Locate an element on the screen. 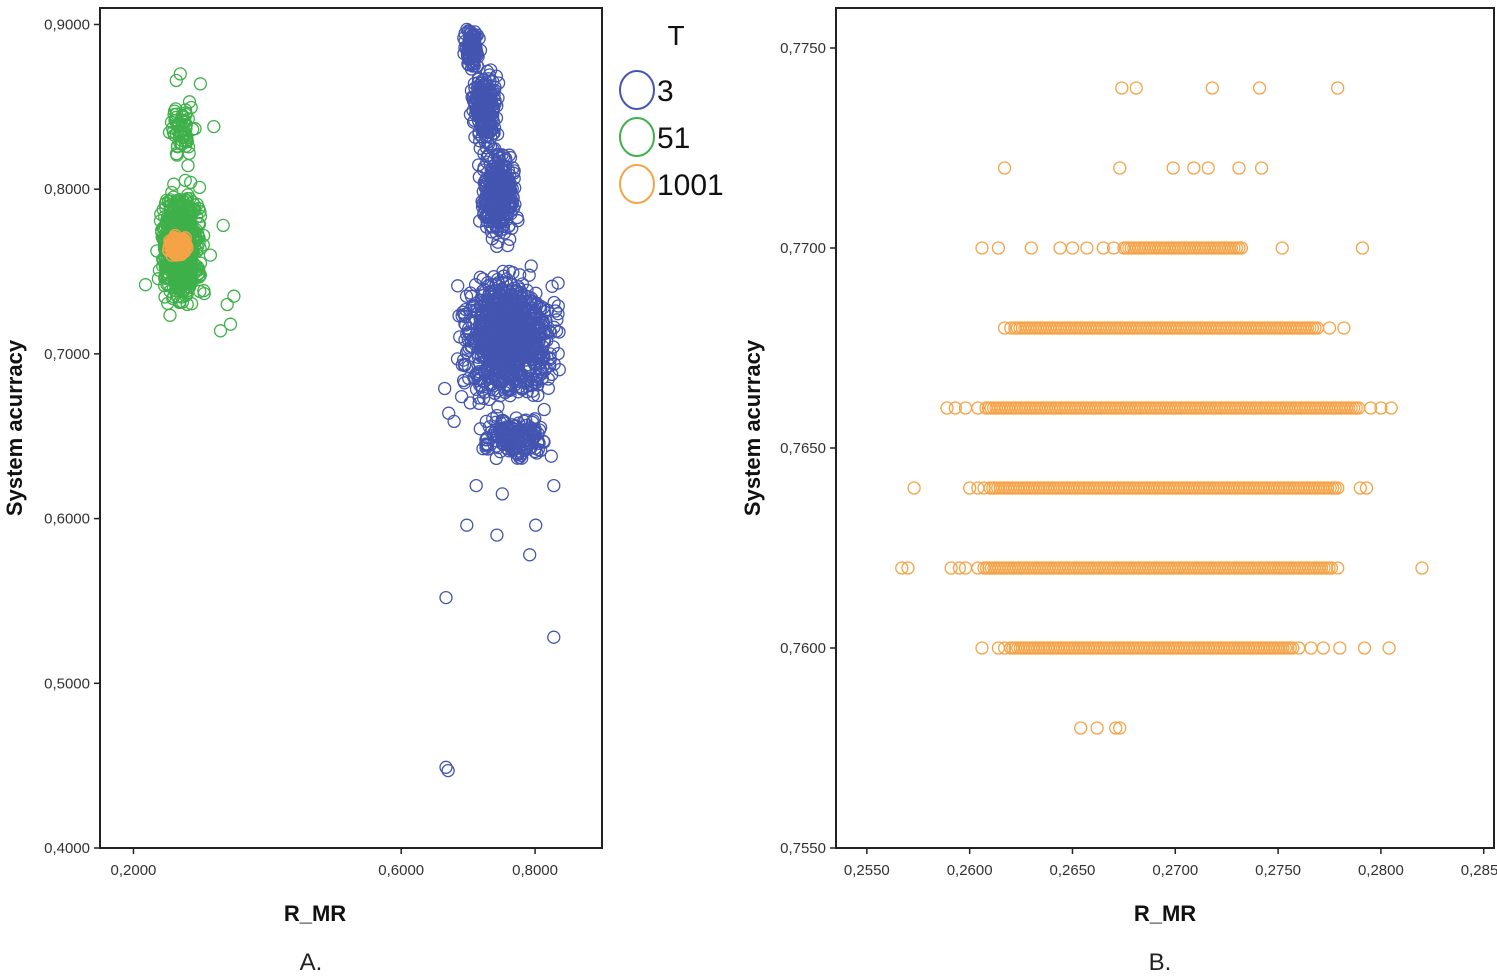 The width and height of the screenshot is (1497, 978). panel-b-y-tick-label: 0,7750 is located at coordinates (803, 48).